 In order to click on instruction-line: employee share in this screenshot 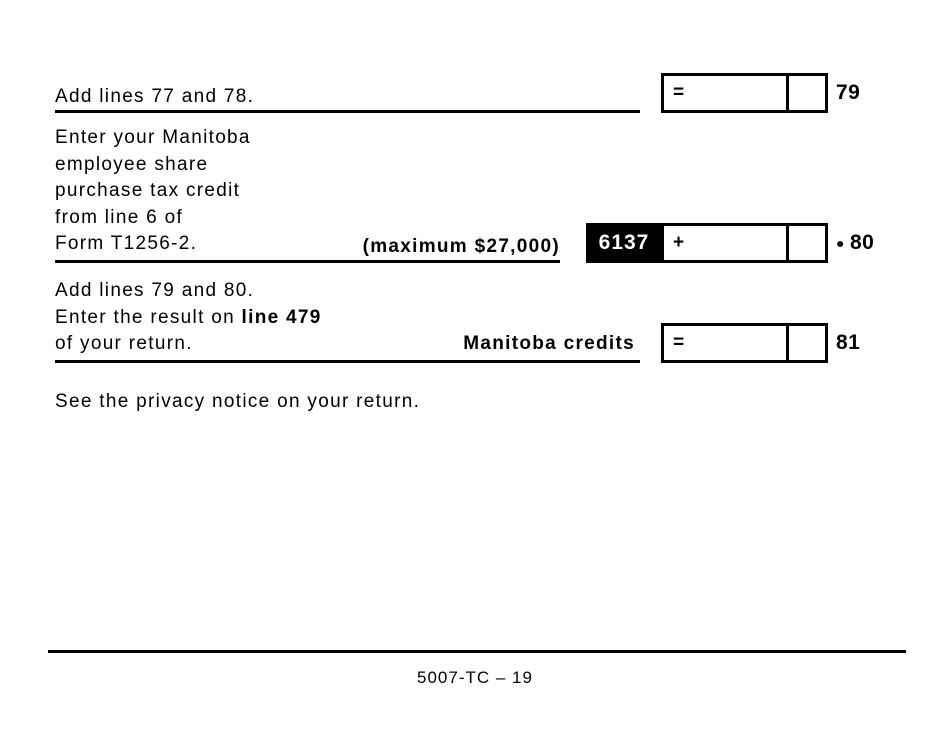, I will do `click(132, 164)`.